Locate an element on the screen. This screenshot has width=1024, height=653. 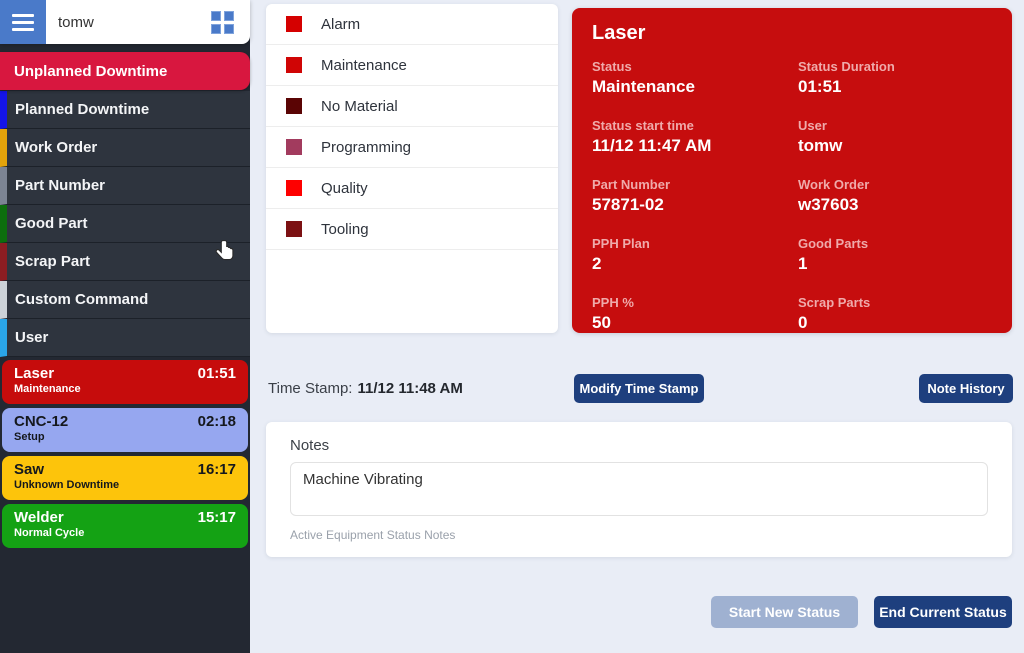
machine-name: Saw is located at coordinates (29, 469).